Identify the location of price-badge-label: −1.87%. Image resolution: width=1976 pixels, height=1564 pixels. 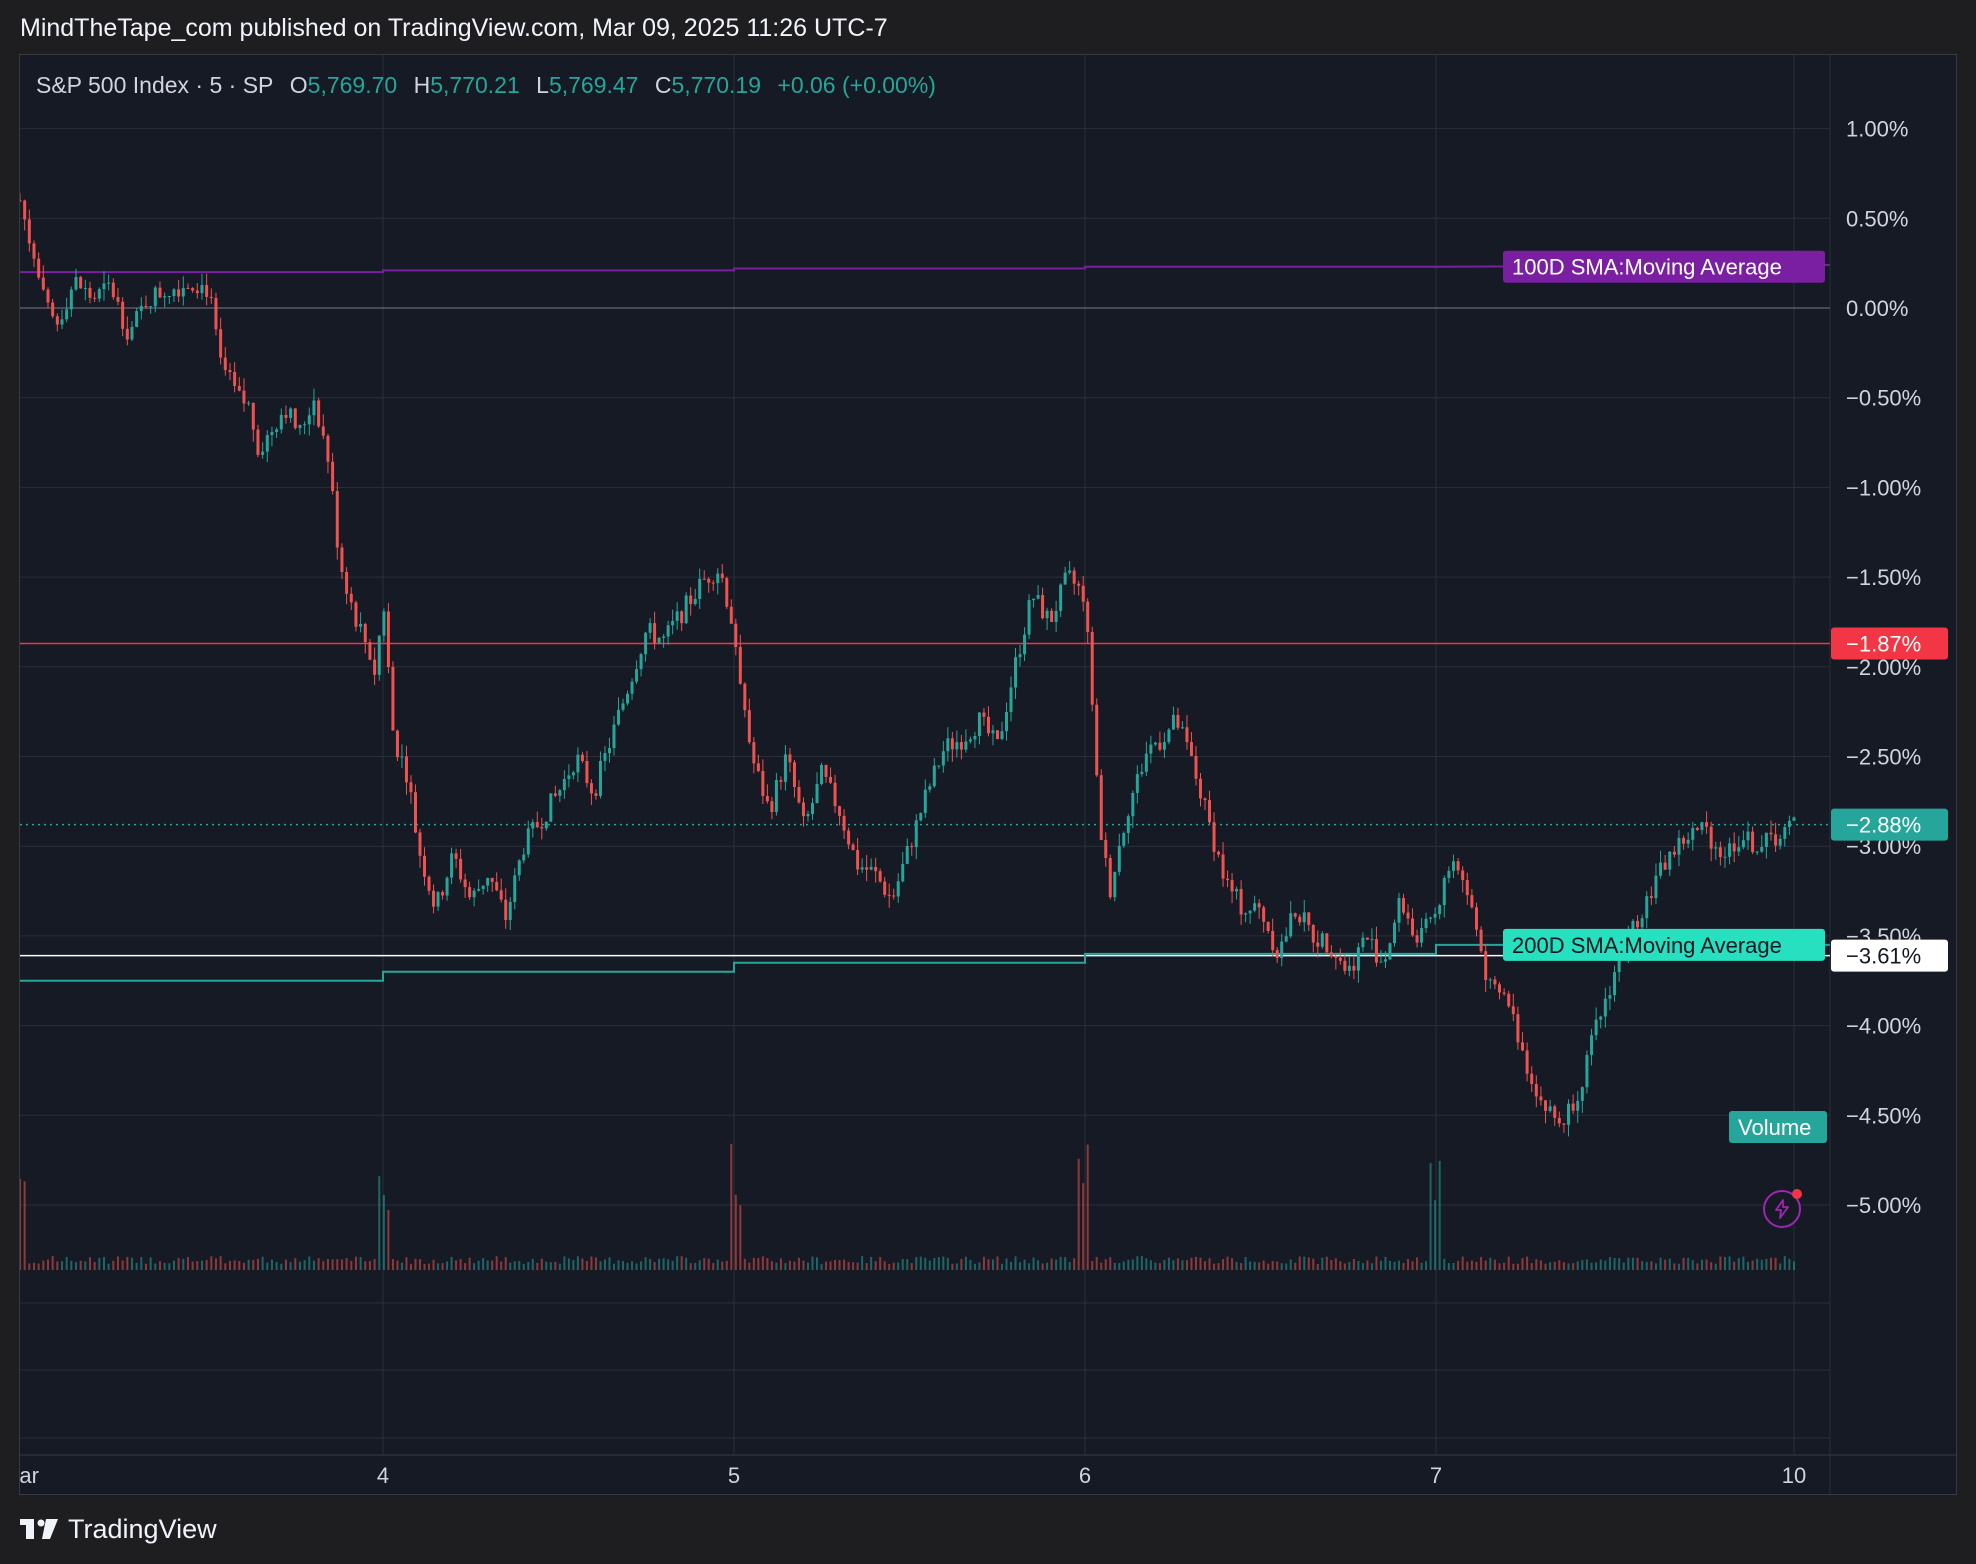
(1883, 643).